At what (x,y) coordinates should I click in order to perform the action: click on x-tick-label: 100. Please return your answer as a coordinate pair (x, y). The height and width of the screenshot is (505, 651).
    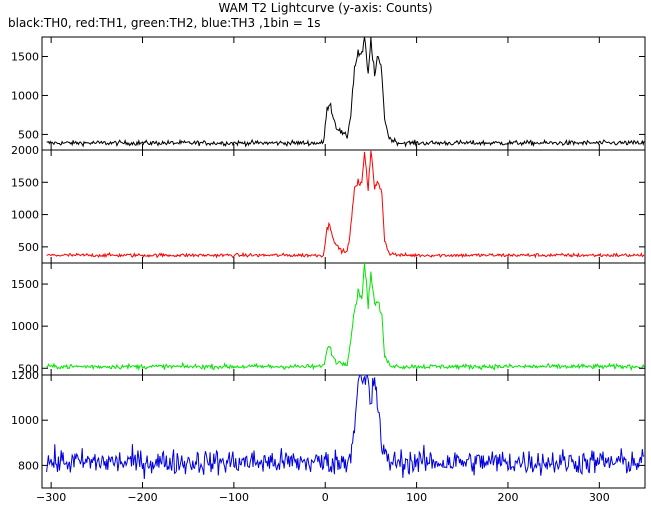
    Looking at the image, I should click on (416, 497).